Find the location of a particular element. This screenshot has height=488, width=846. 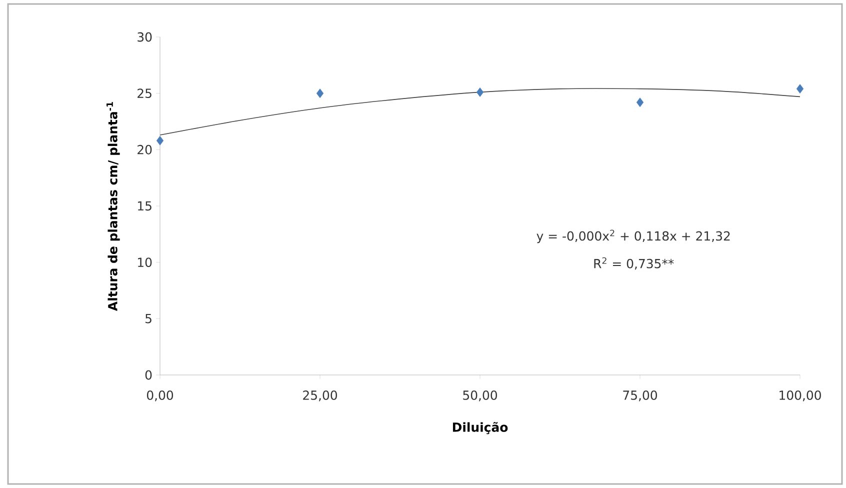

x-tick-label: 0,00 is located at coordinates (160, 396).